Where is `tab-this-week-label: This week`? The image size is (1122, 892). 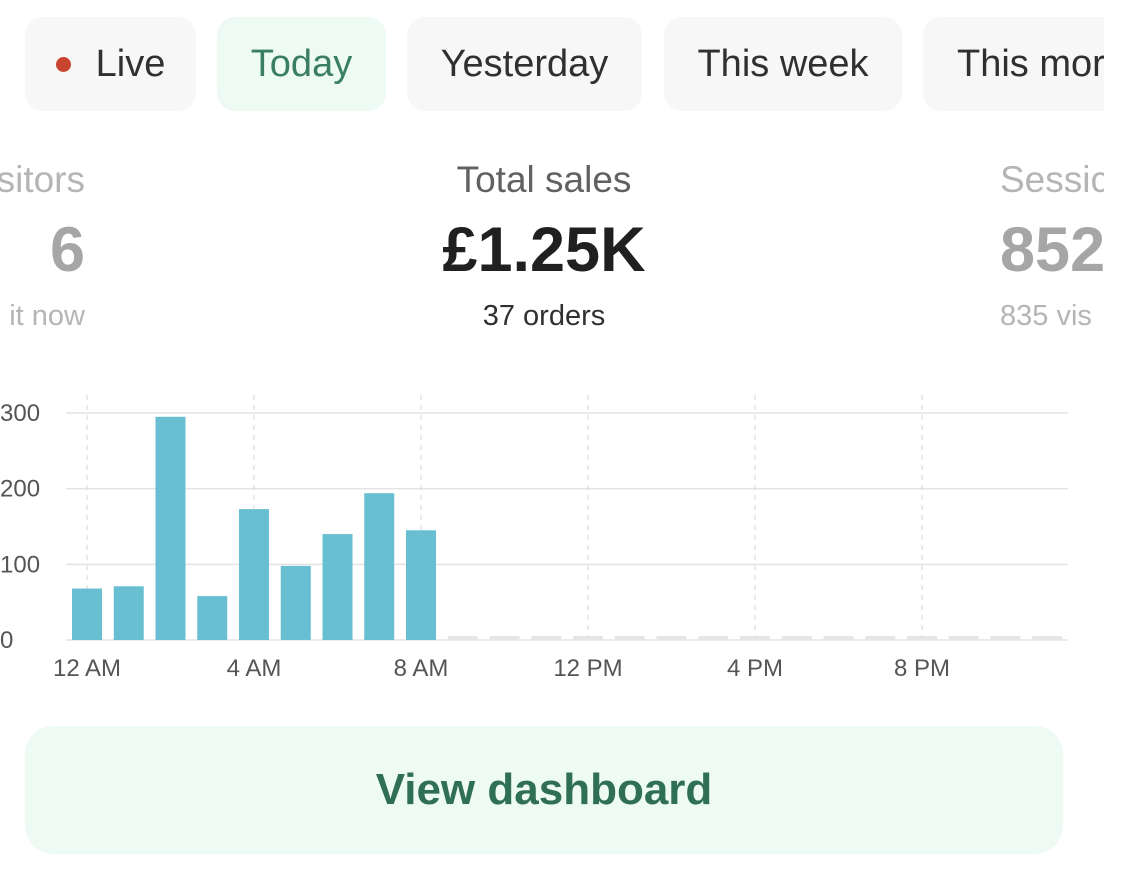 tab-this-week-label: This week is located at coordinates (783, 63).